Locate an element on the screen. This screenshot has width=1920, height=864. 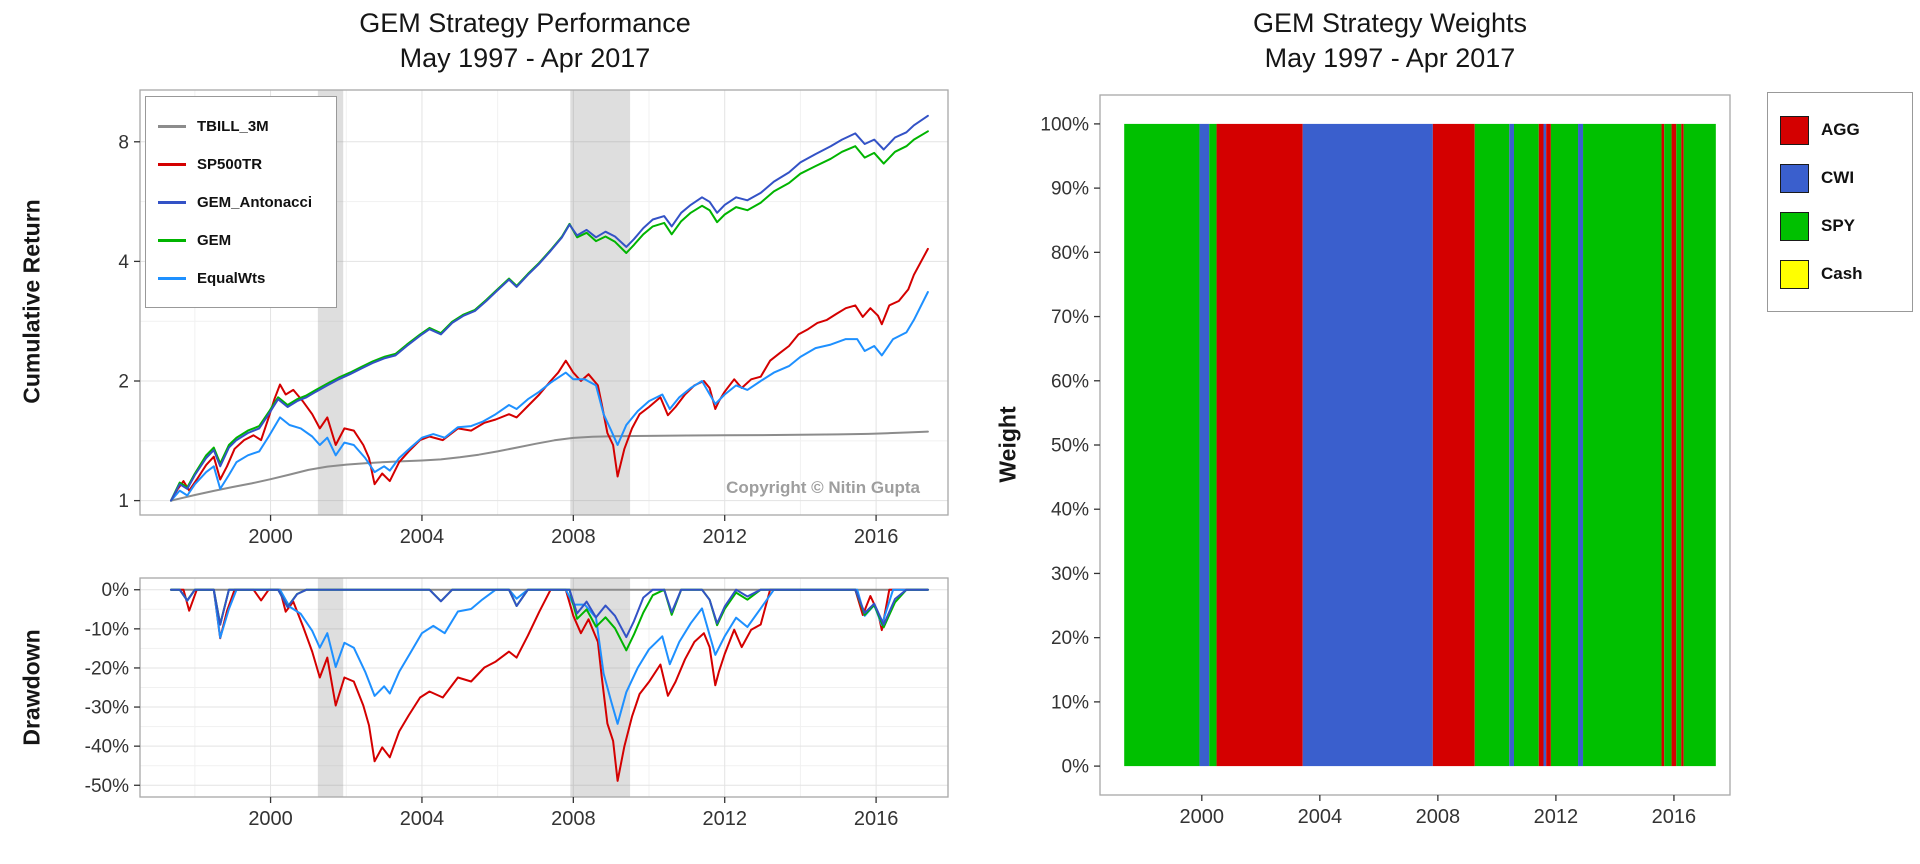
weights-legend: AGG CWI SPY Cash is located at coordinates (1840, 202).